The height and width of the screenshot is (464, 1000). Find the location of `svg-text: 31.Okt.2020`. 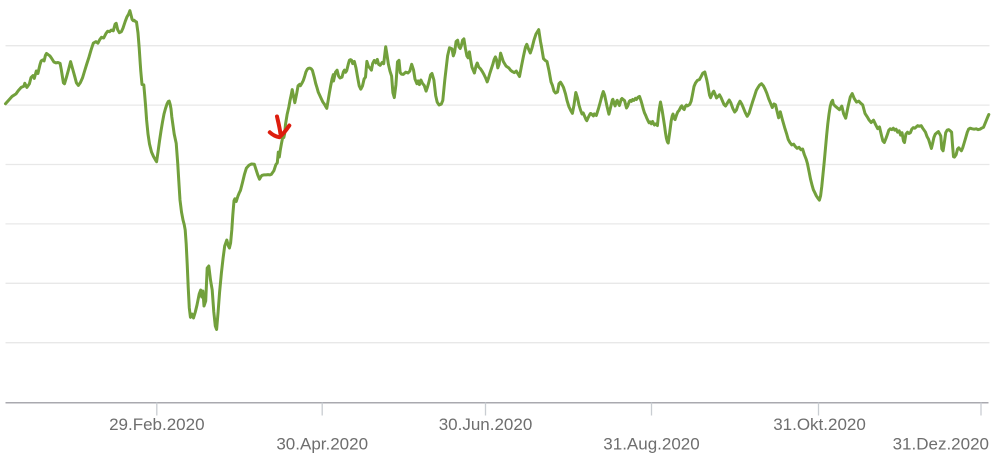

svg-text: 31.Okt.2020 is located at coordinates (819, 424).